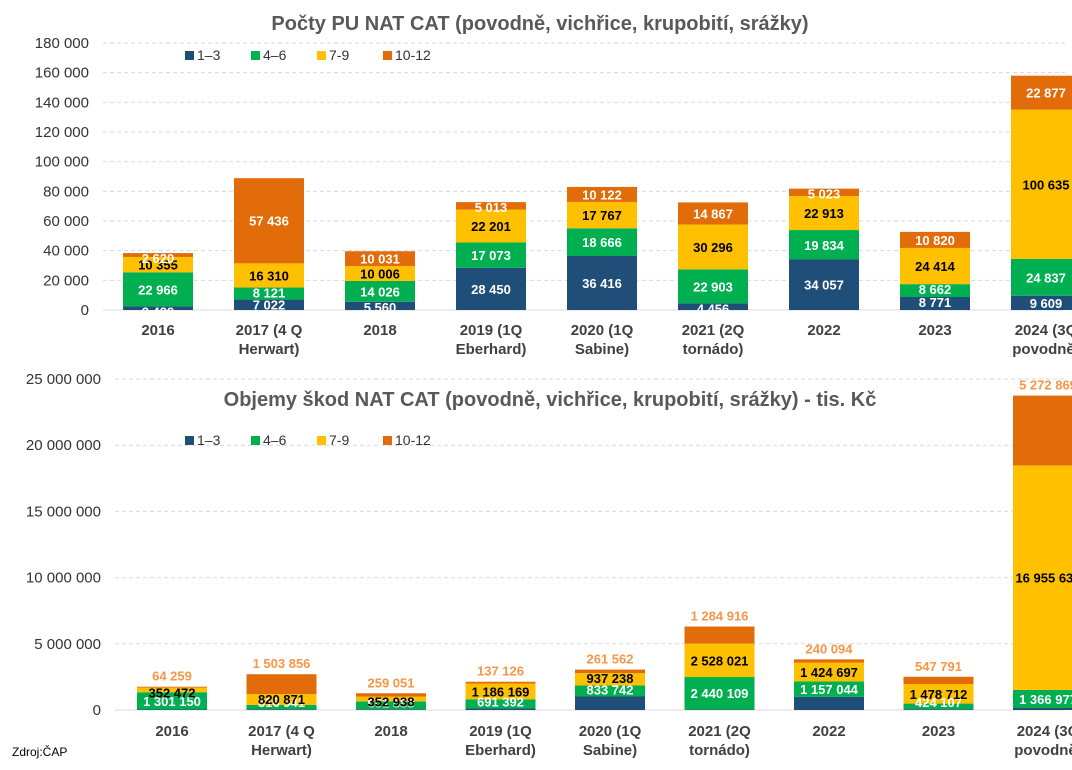 The width and height of the screenshot is (1072, 770). I want to click on legend-label: 7-9, so click(339, 55).